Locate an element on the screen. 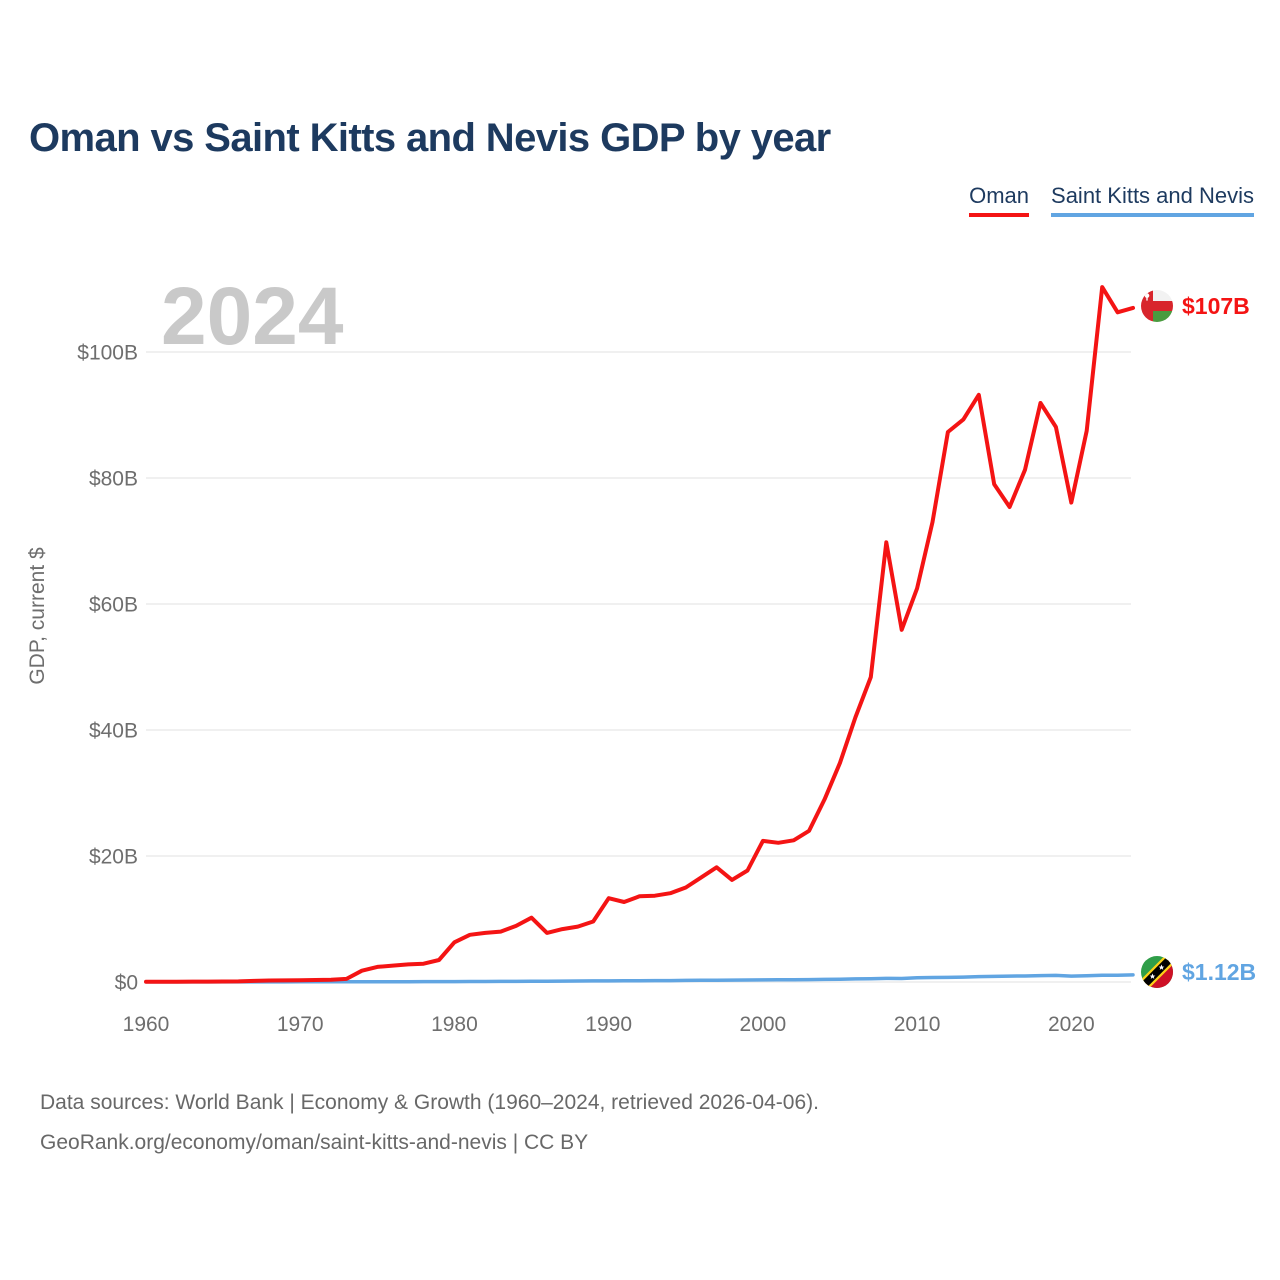 This screenshot has height=1280, width=1280. legend: Oman Saint Kitts and Nevis is located at coordinates (1111, 200).